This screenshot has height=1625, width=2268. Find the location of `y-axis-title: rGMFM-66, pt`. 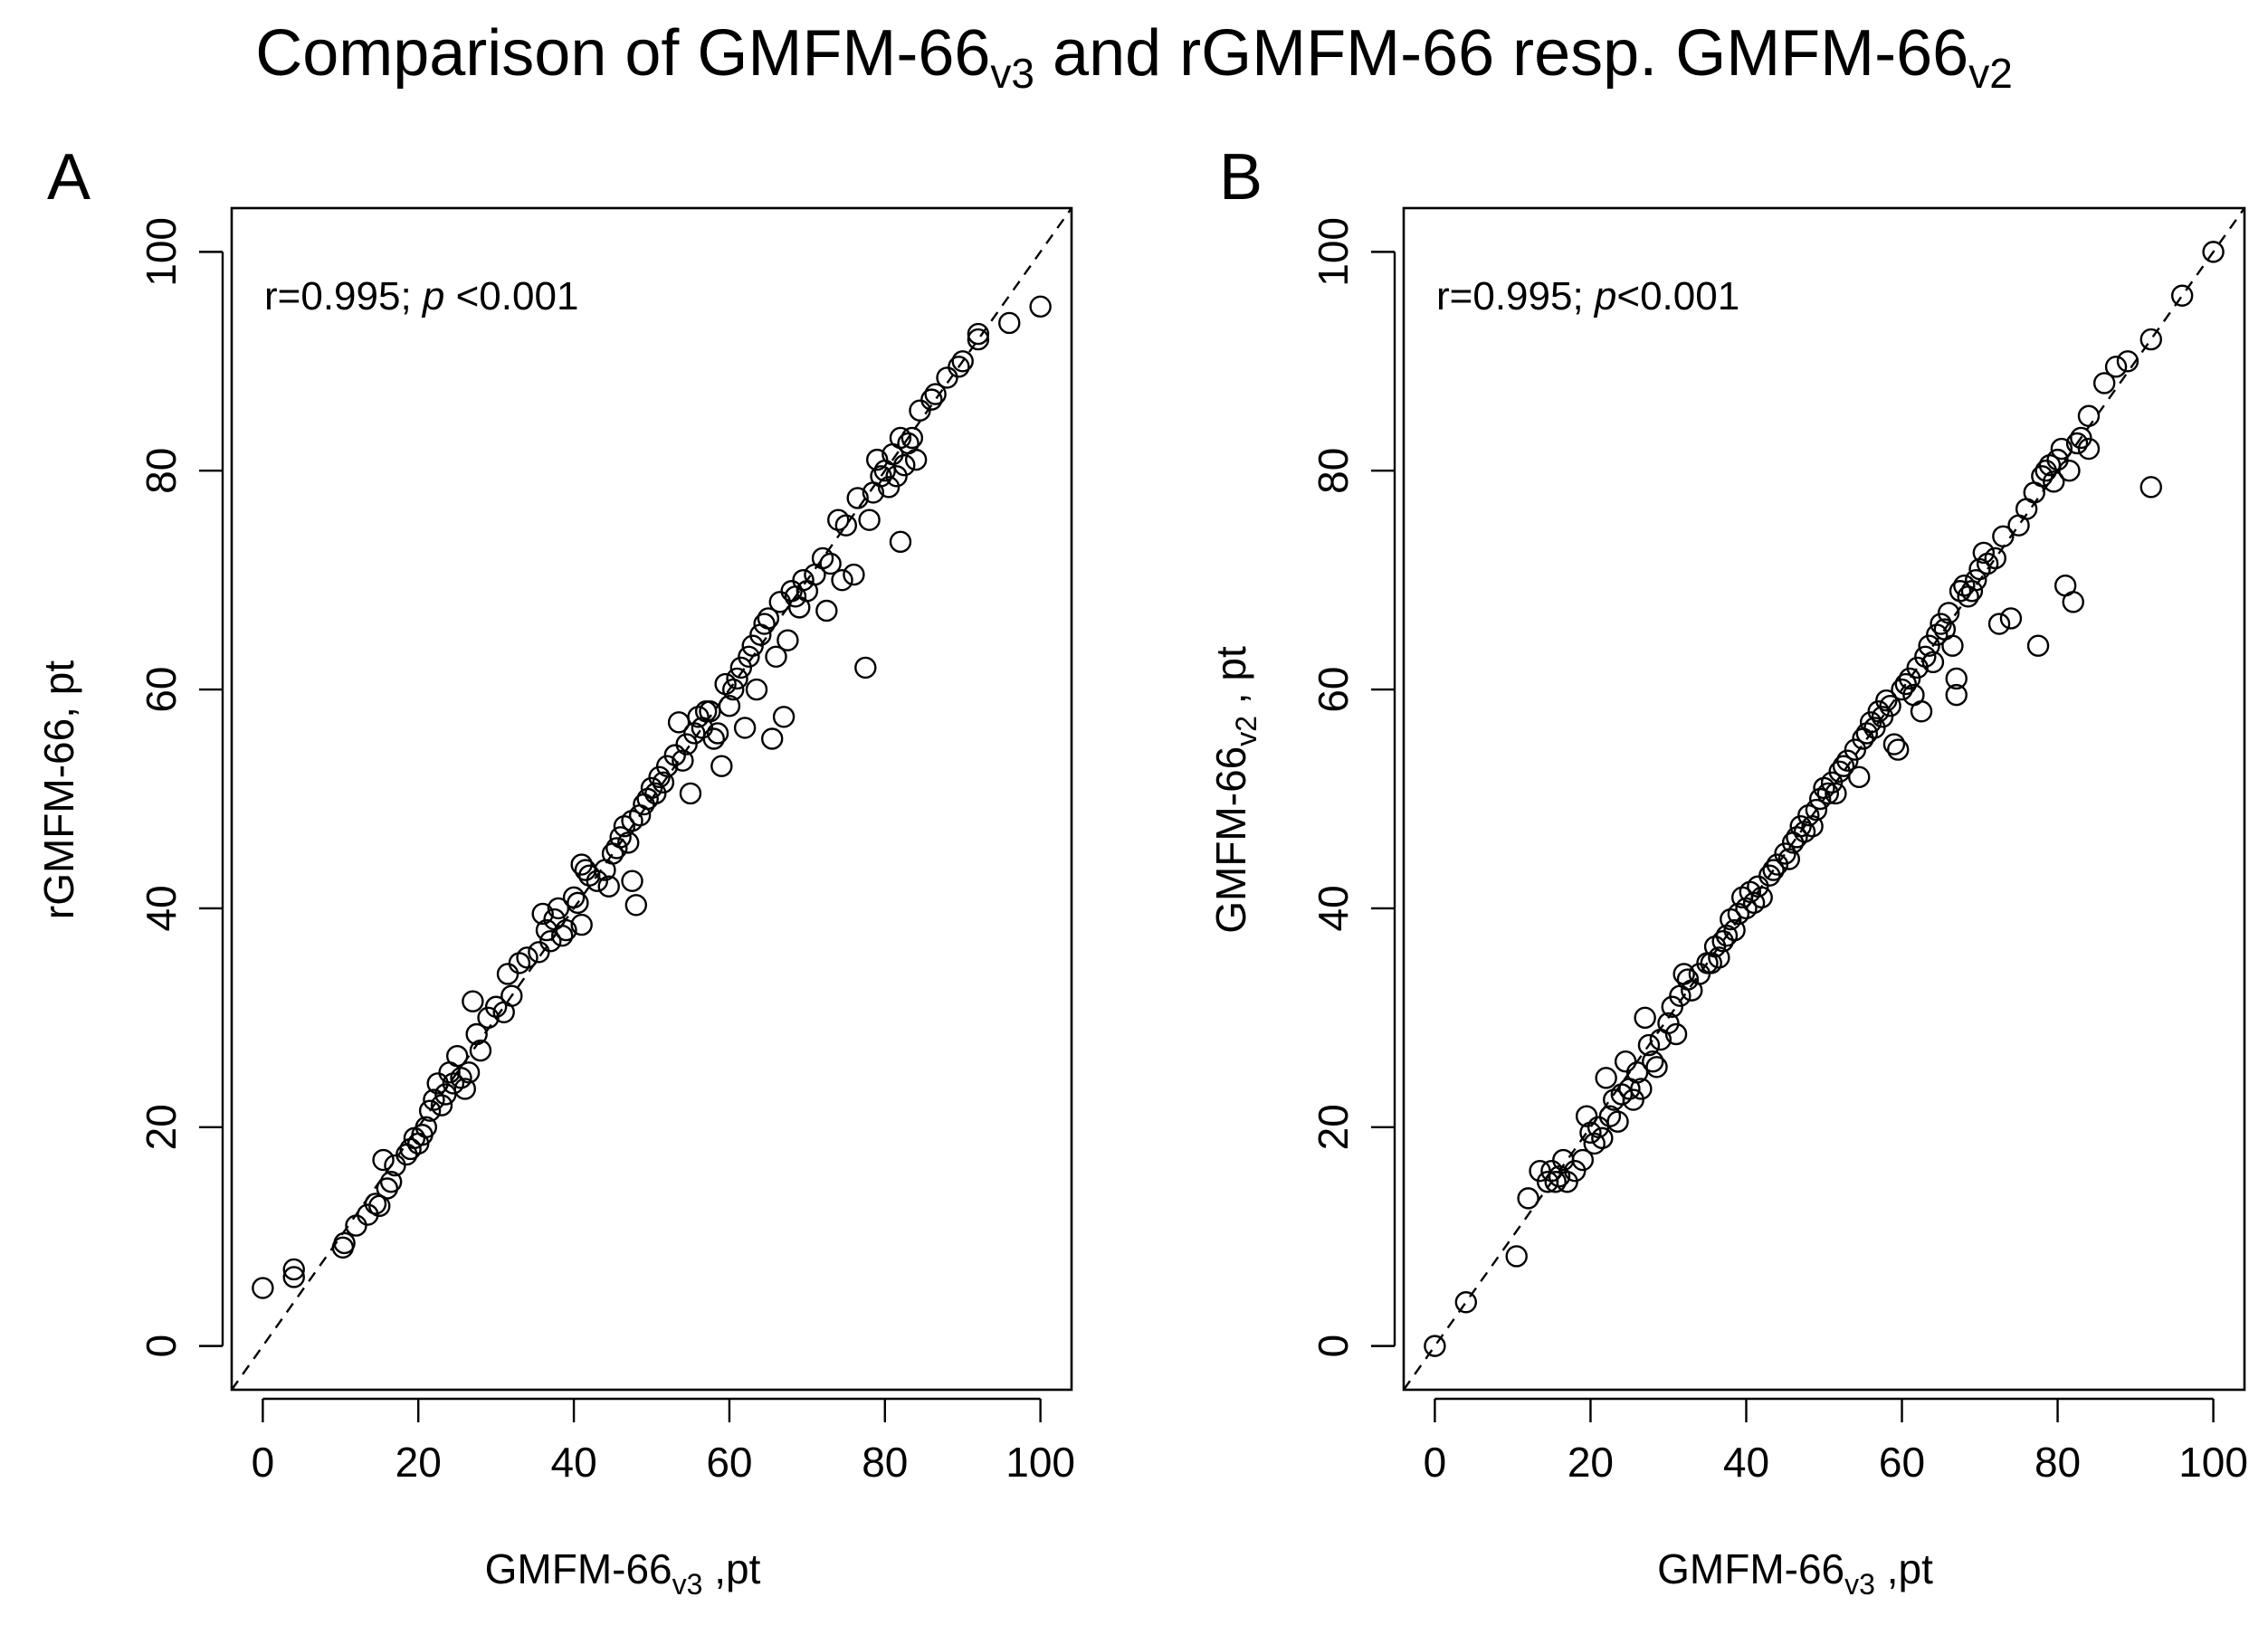

y-axis-title: rGMFM-66, pt is located at coordinates (58, 789).